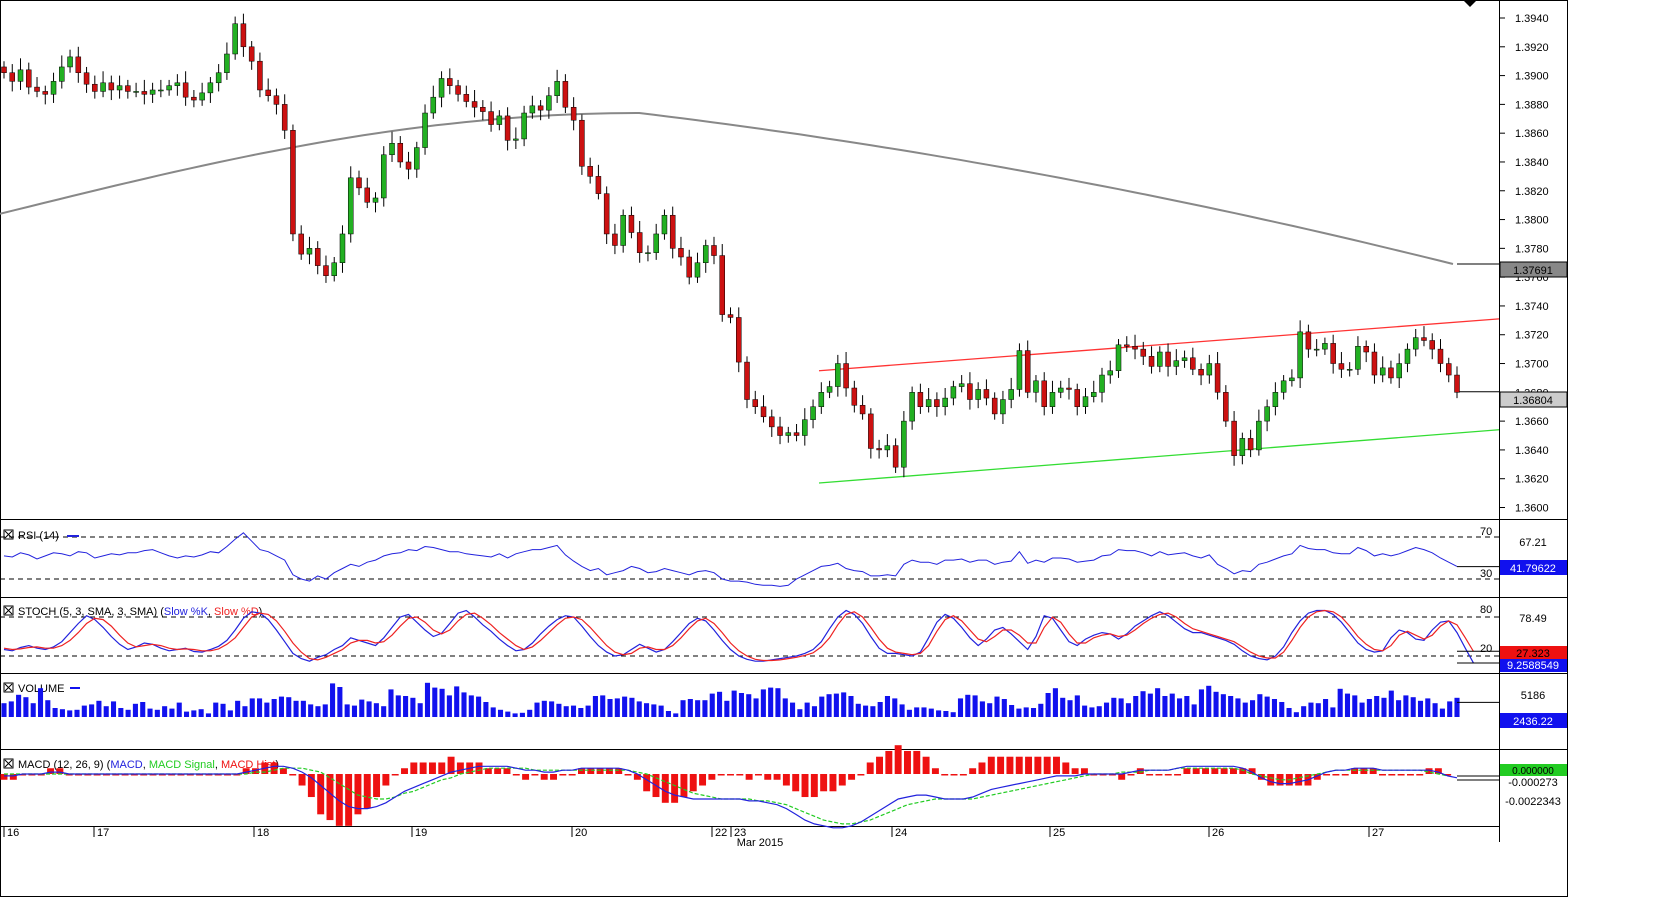 This screenshot has width=1655, height=902. I want to click on day-label: 17, so click(103, 833).